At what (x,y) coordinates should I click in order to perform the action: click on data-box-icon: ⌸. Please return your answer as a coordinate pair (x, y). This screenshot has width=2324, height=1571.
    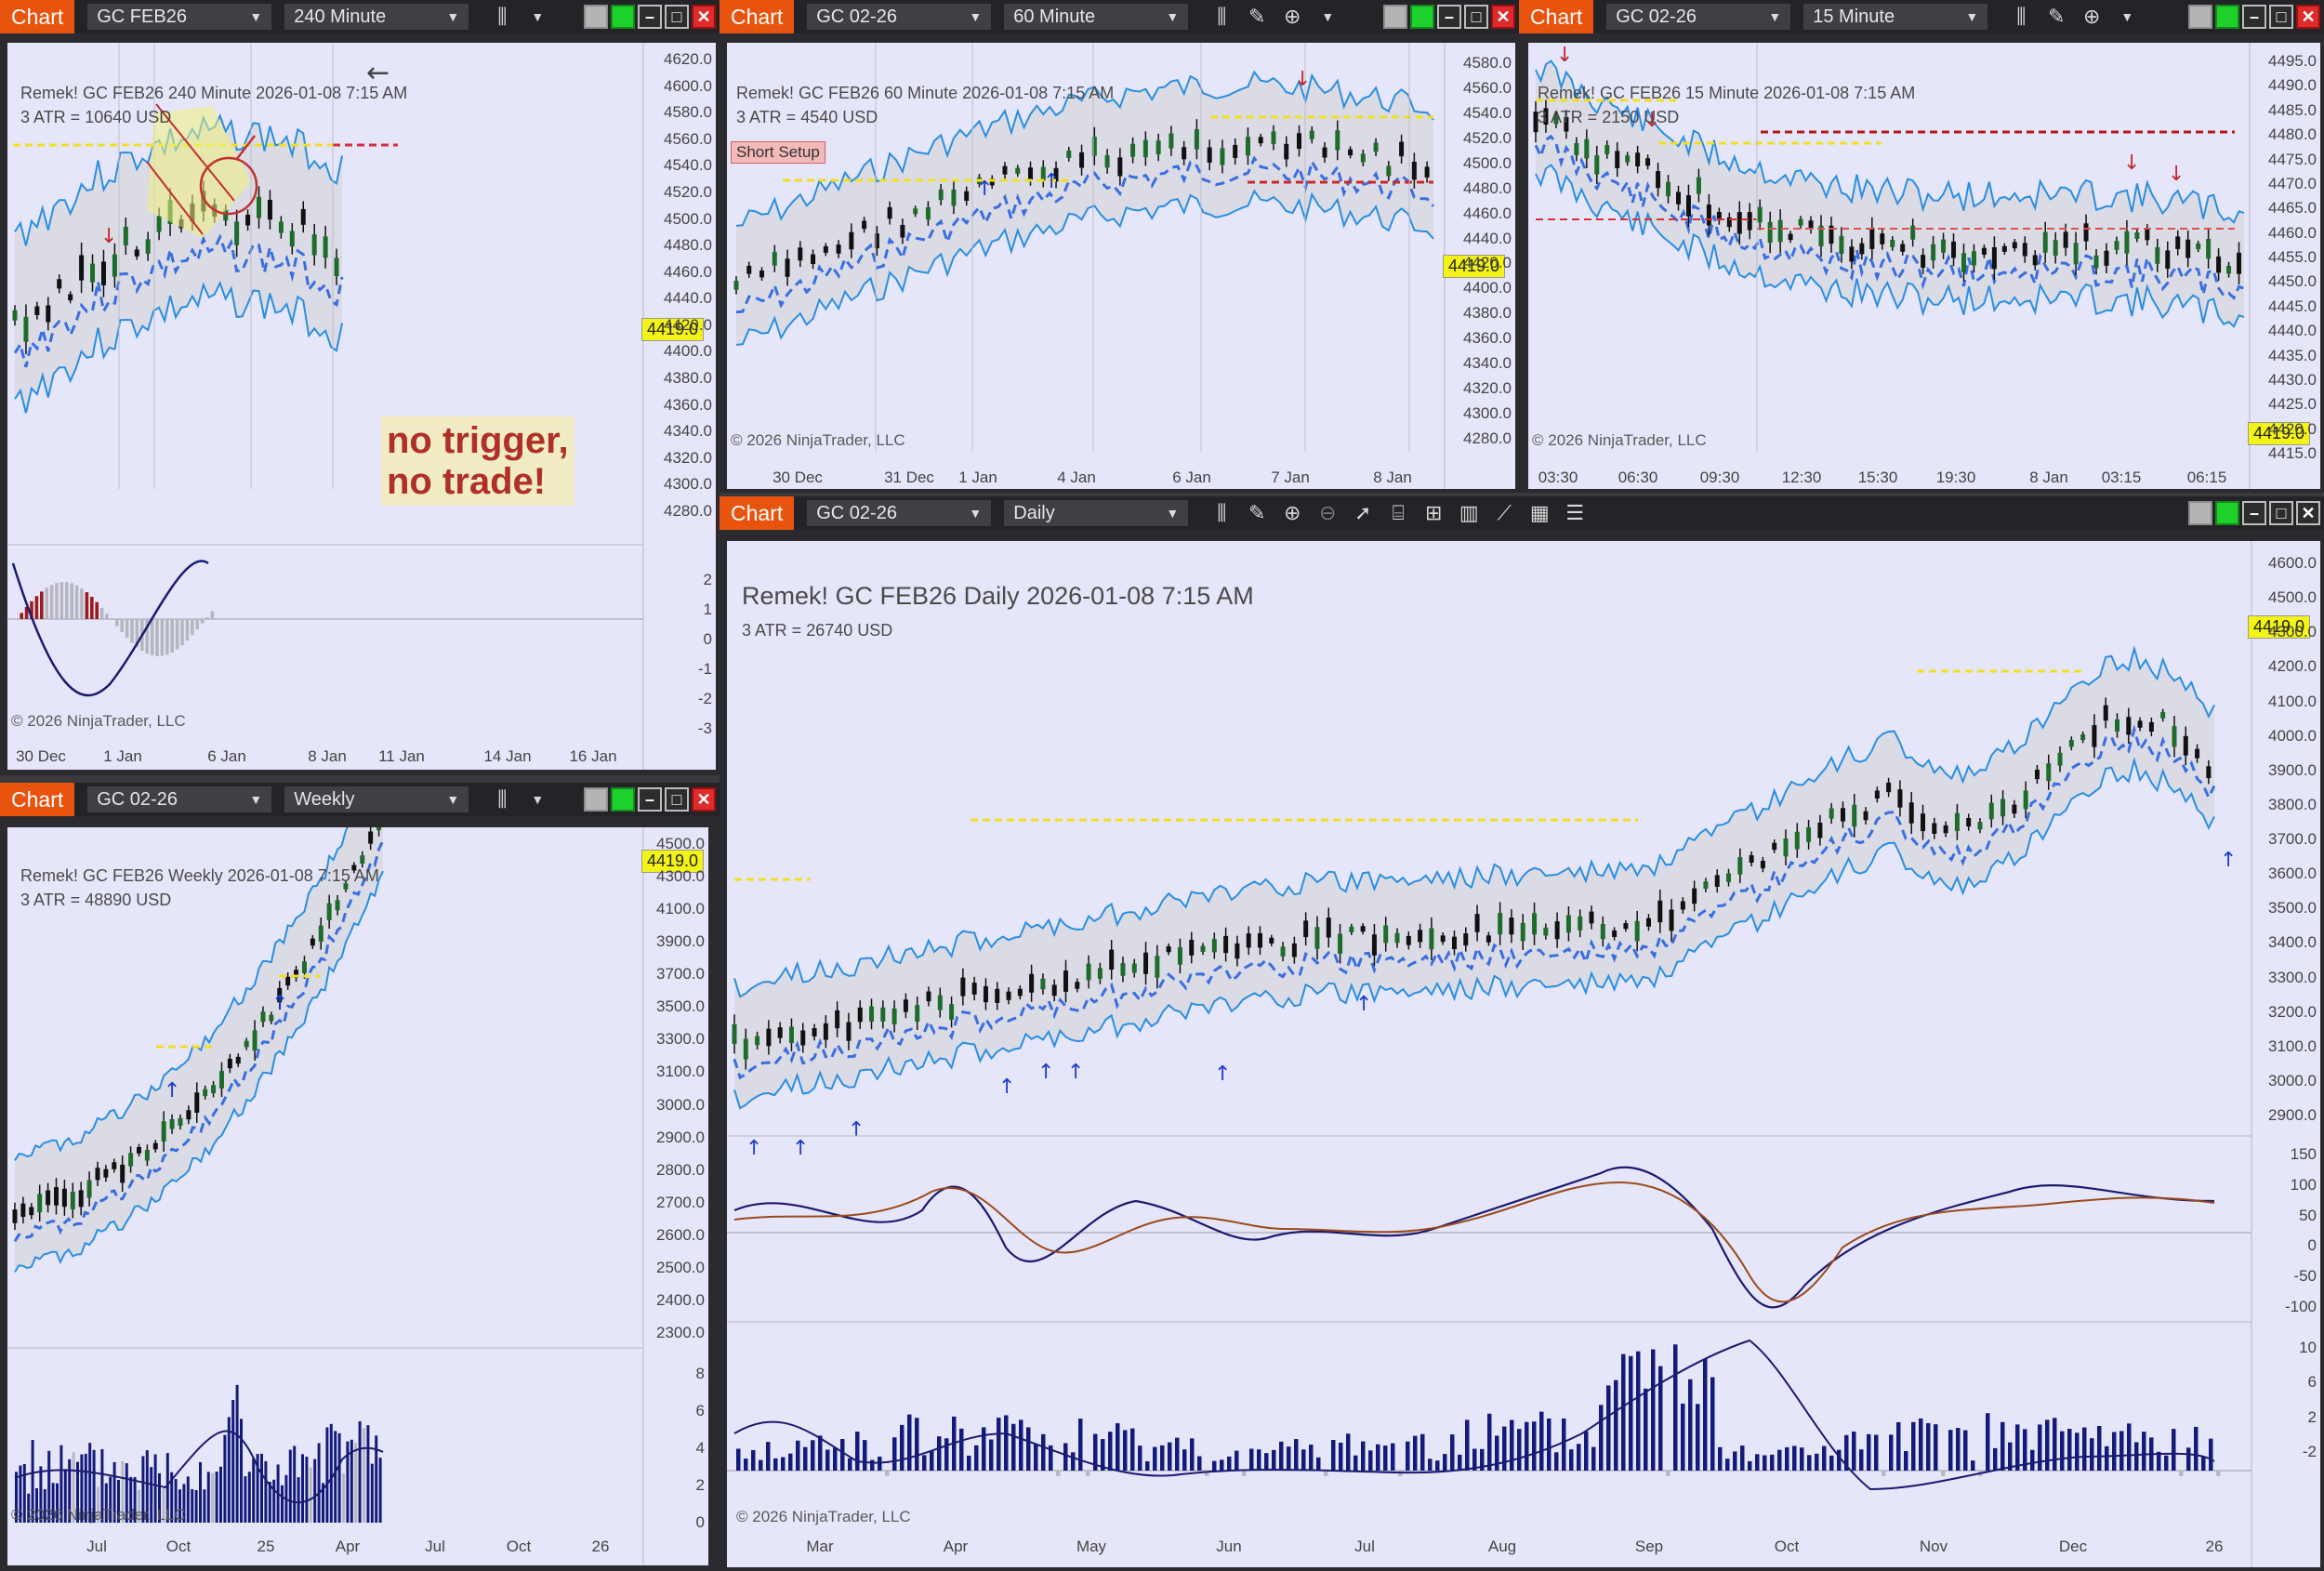
    Looking at the image, I should click on (1398, 512).